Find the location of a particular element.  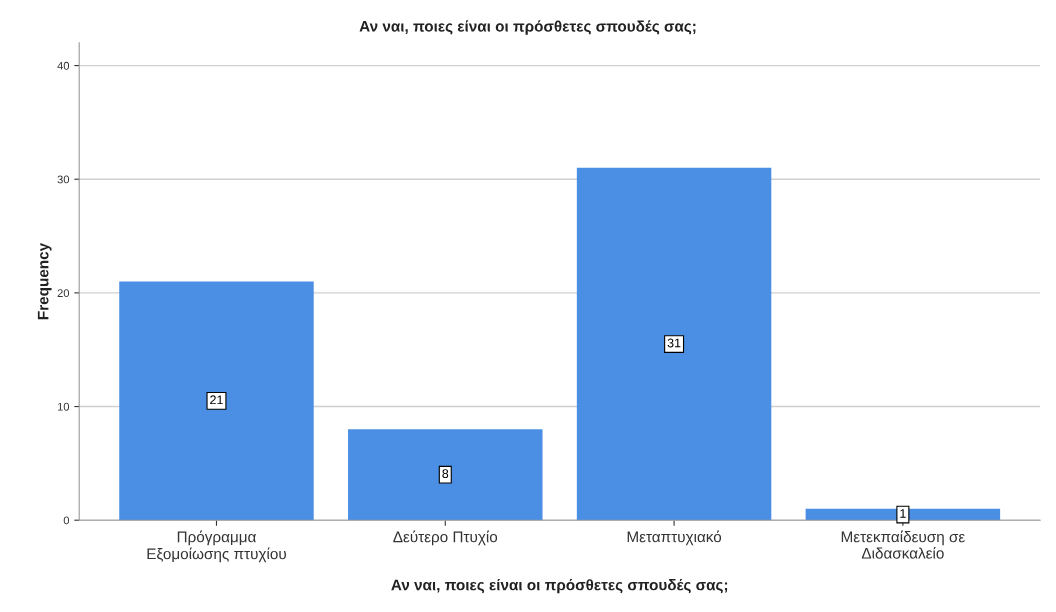

x-tick-label: Πρόγραμμα Εξομοίωσης πτυχίου is located at coordinates (216, 546).